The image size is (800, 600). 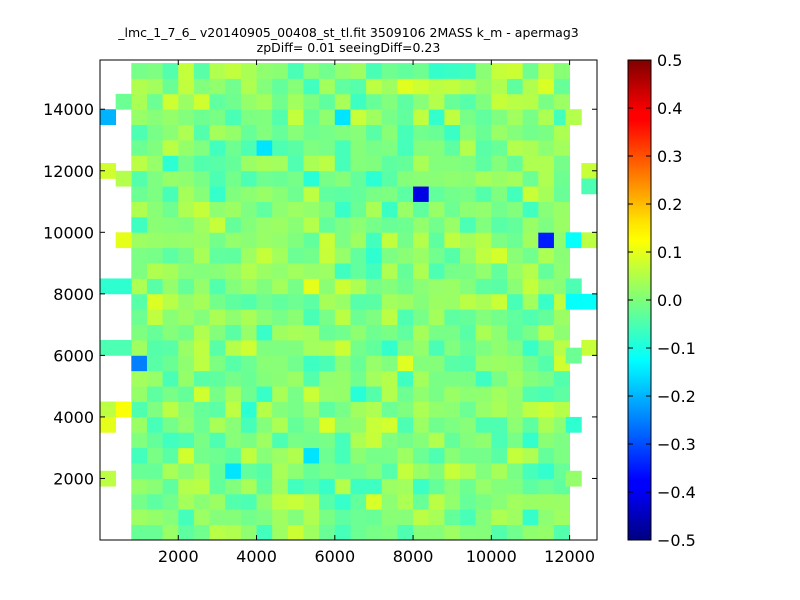 What do you see at coordinates (413, 556) in the screenshot?
I see `x-tick-label: 8000` at bounding box center [413, 556].